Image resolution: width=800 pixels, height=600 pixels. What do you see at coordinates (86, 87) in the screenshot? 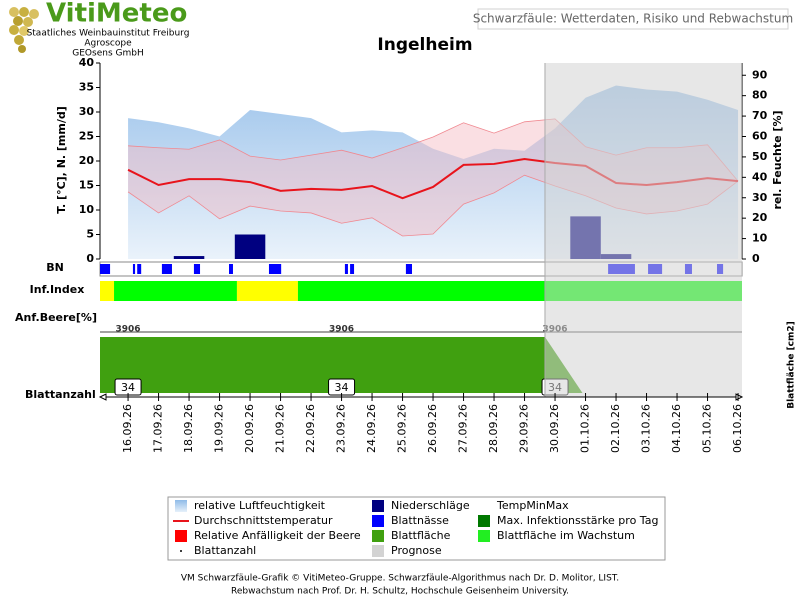
I see `y-tick-label: 35` at bounding box center [86, 87].